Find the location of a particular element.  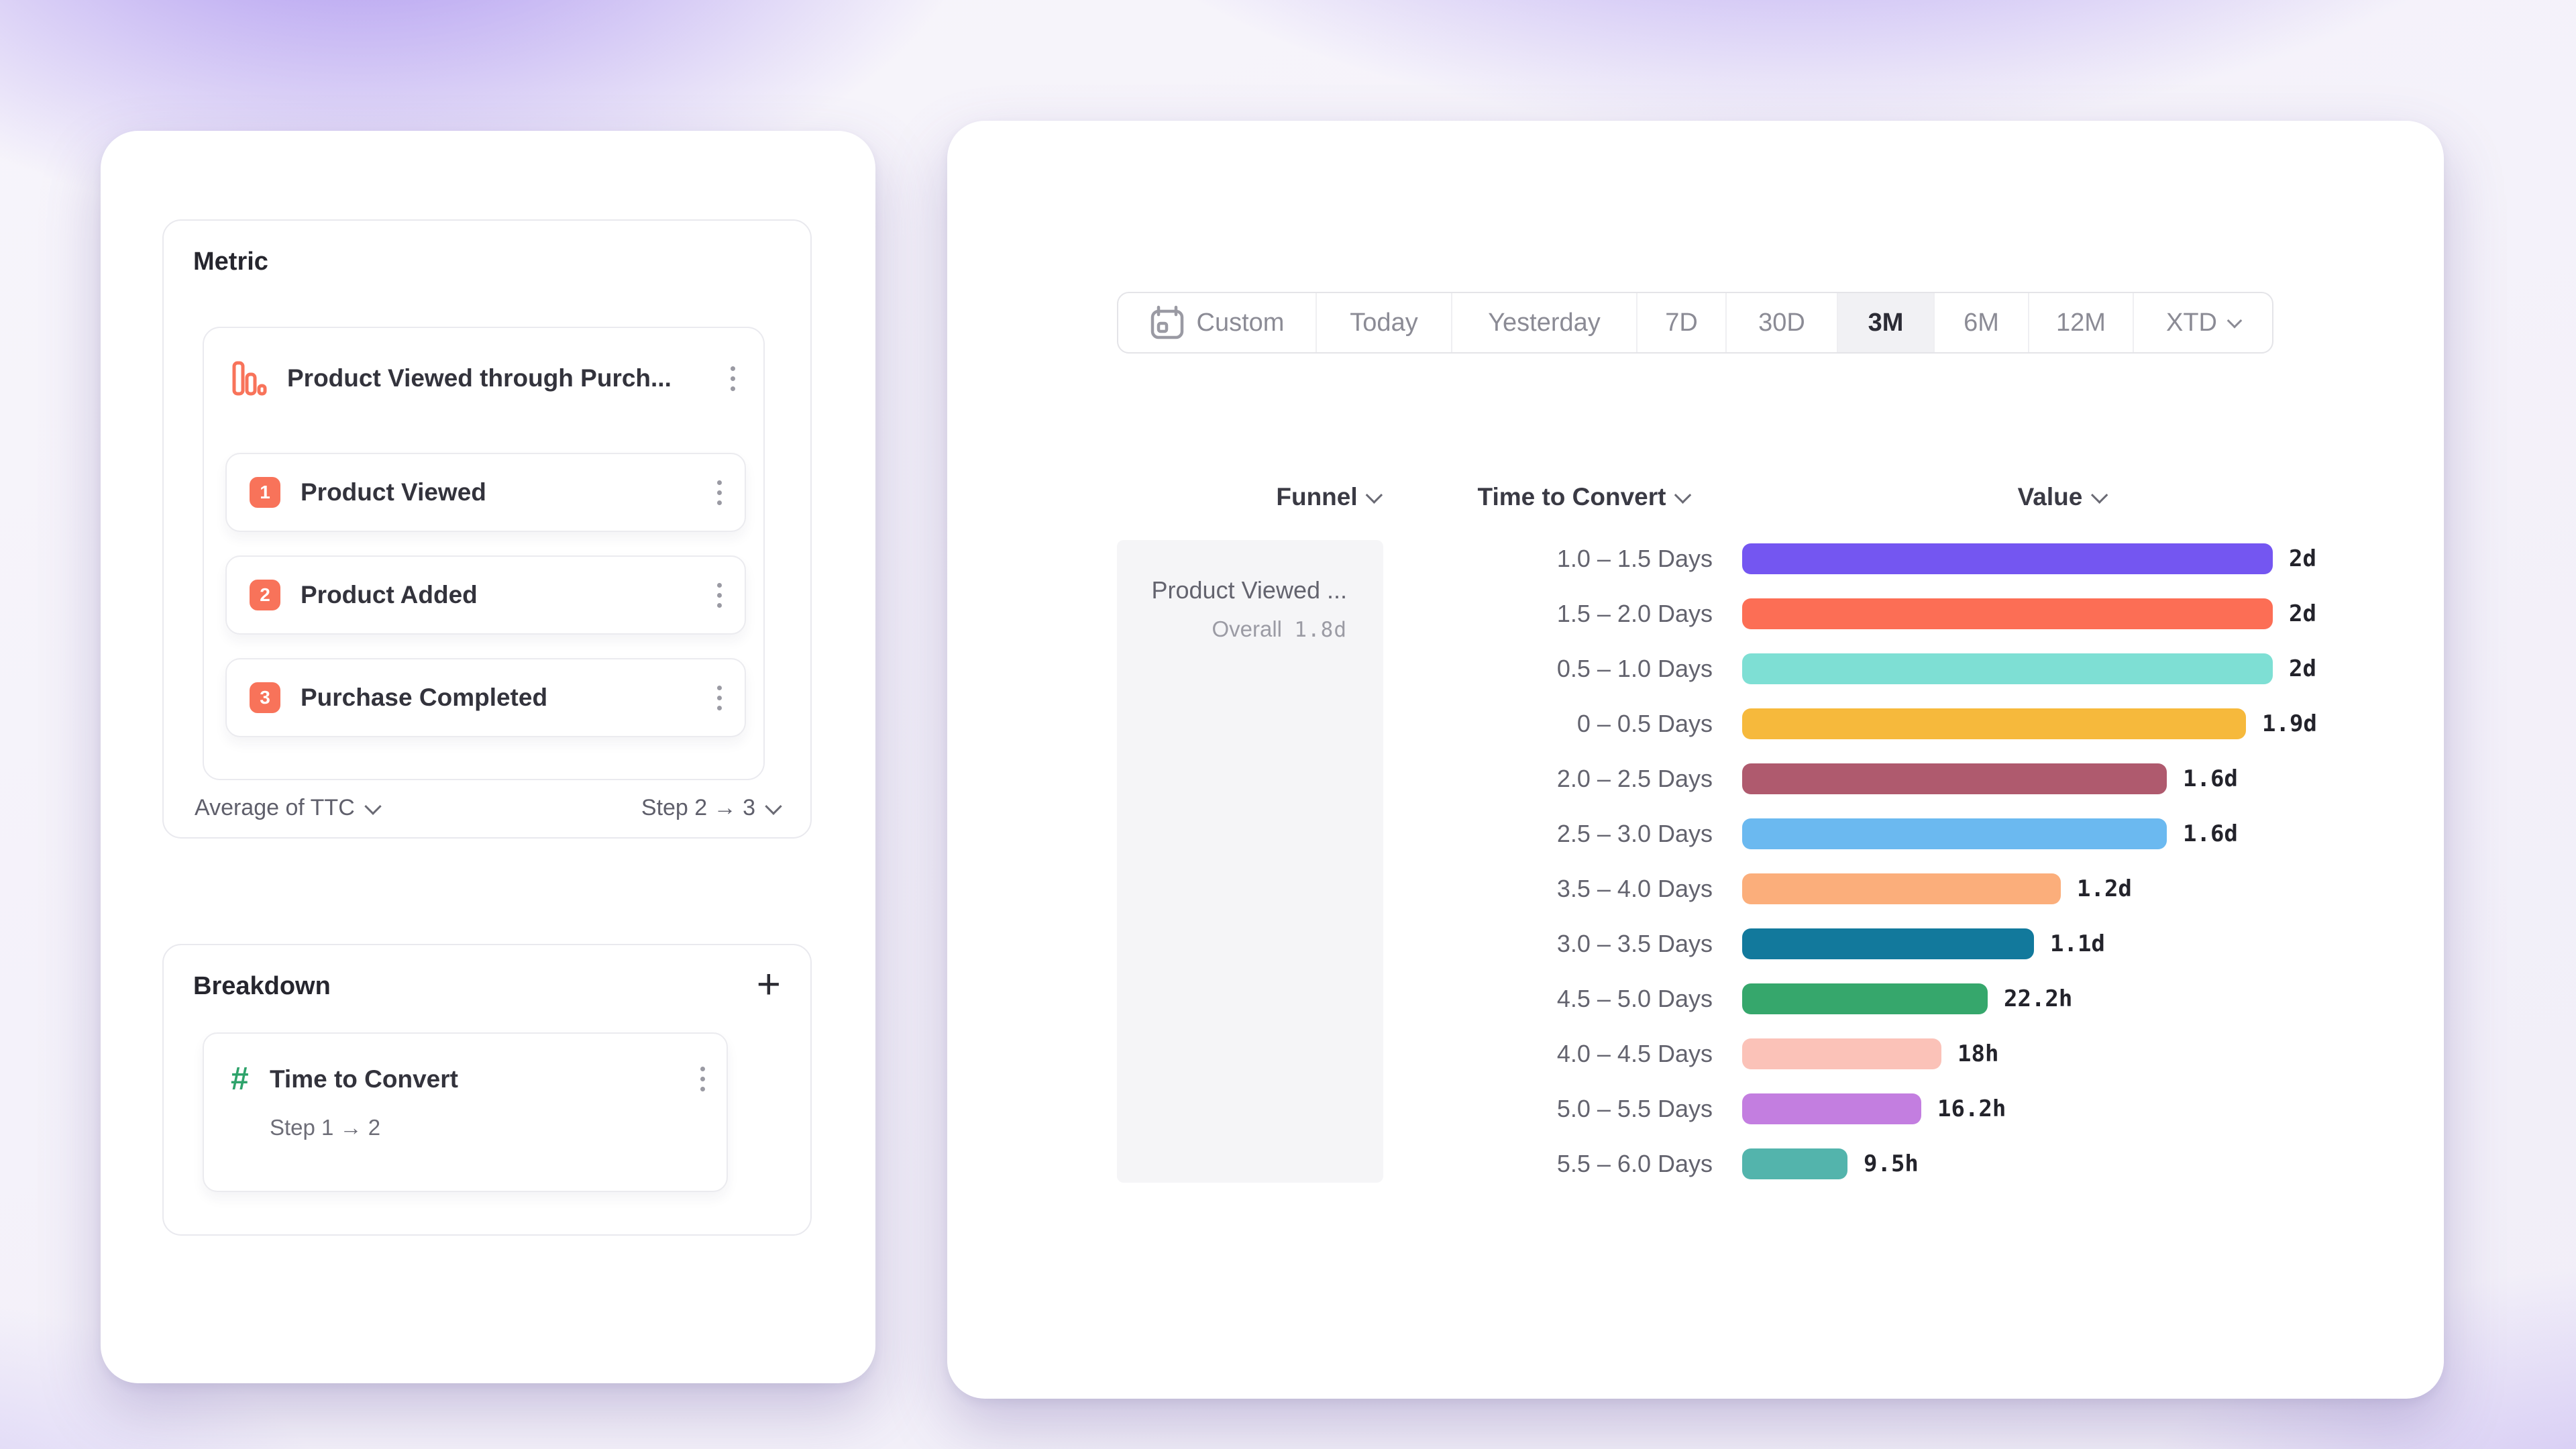

table-row: 3.0 – 3.5 Days 1.1d is located at coordinates (1840, 943).